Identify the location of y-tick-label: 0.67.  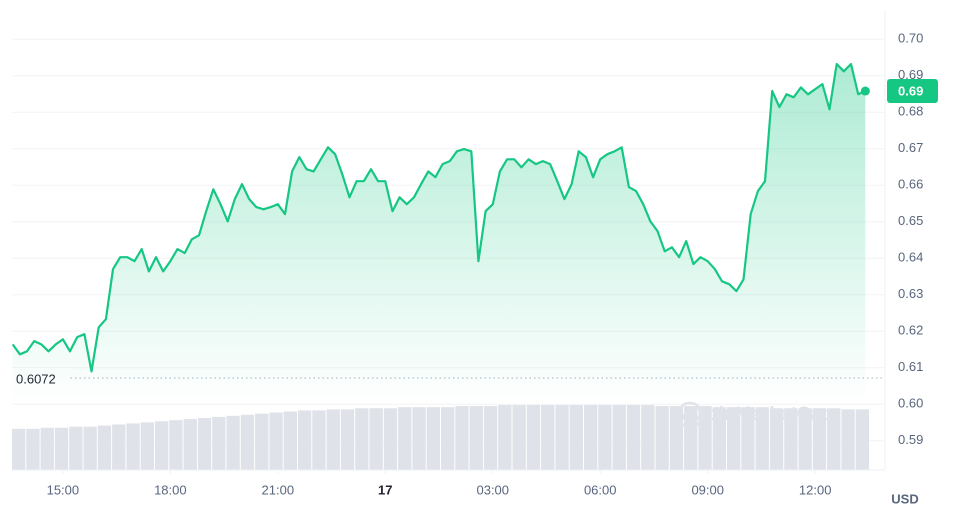
(910, 147).